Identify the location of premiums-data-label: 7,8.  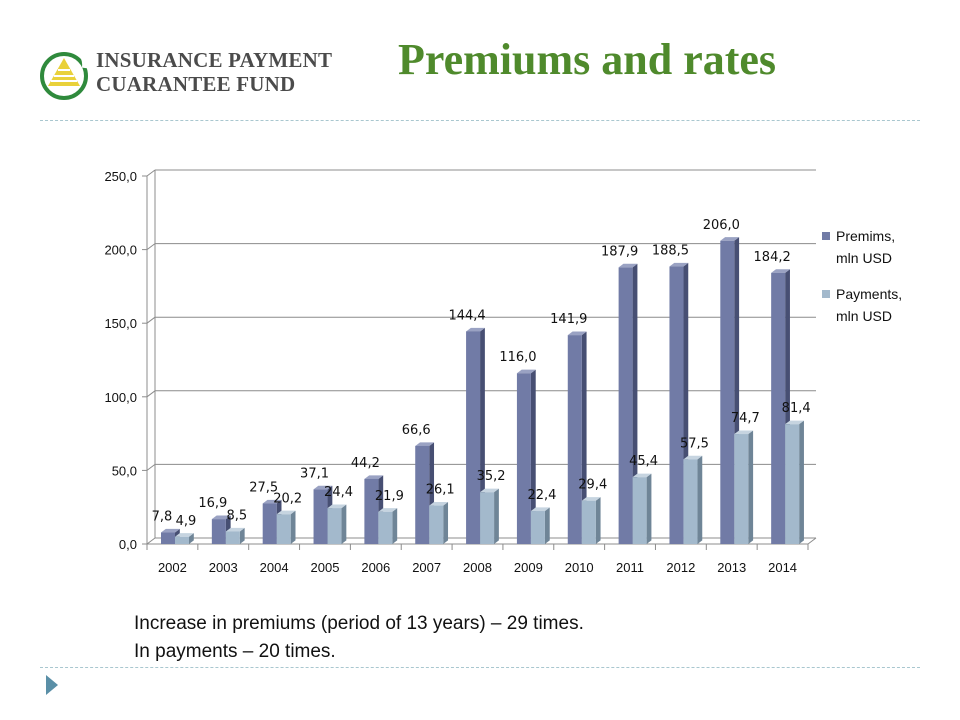
(162, 517).